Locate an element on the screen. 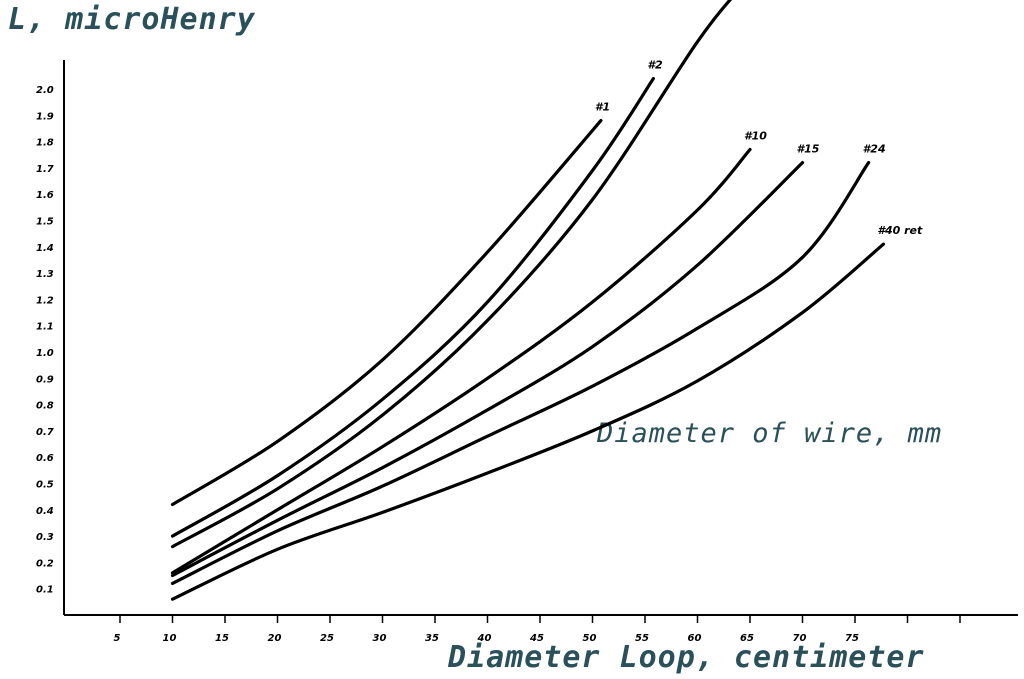  series-label: #40 ret is located at coordinates (900, 230).